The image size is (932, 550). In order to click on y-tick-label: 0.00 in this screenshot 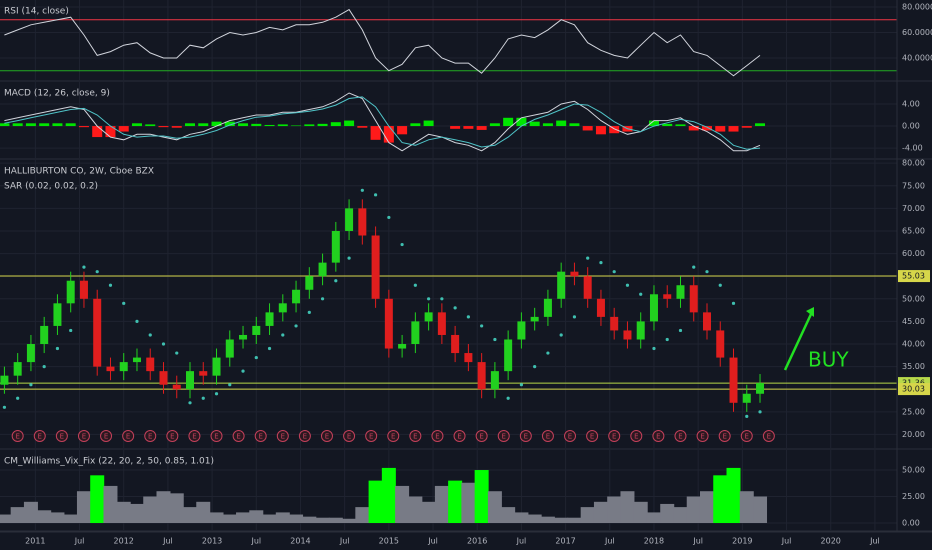, I will do `click(911, 523)`.